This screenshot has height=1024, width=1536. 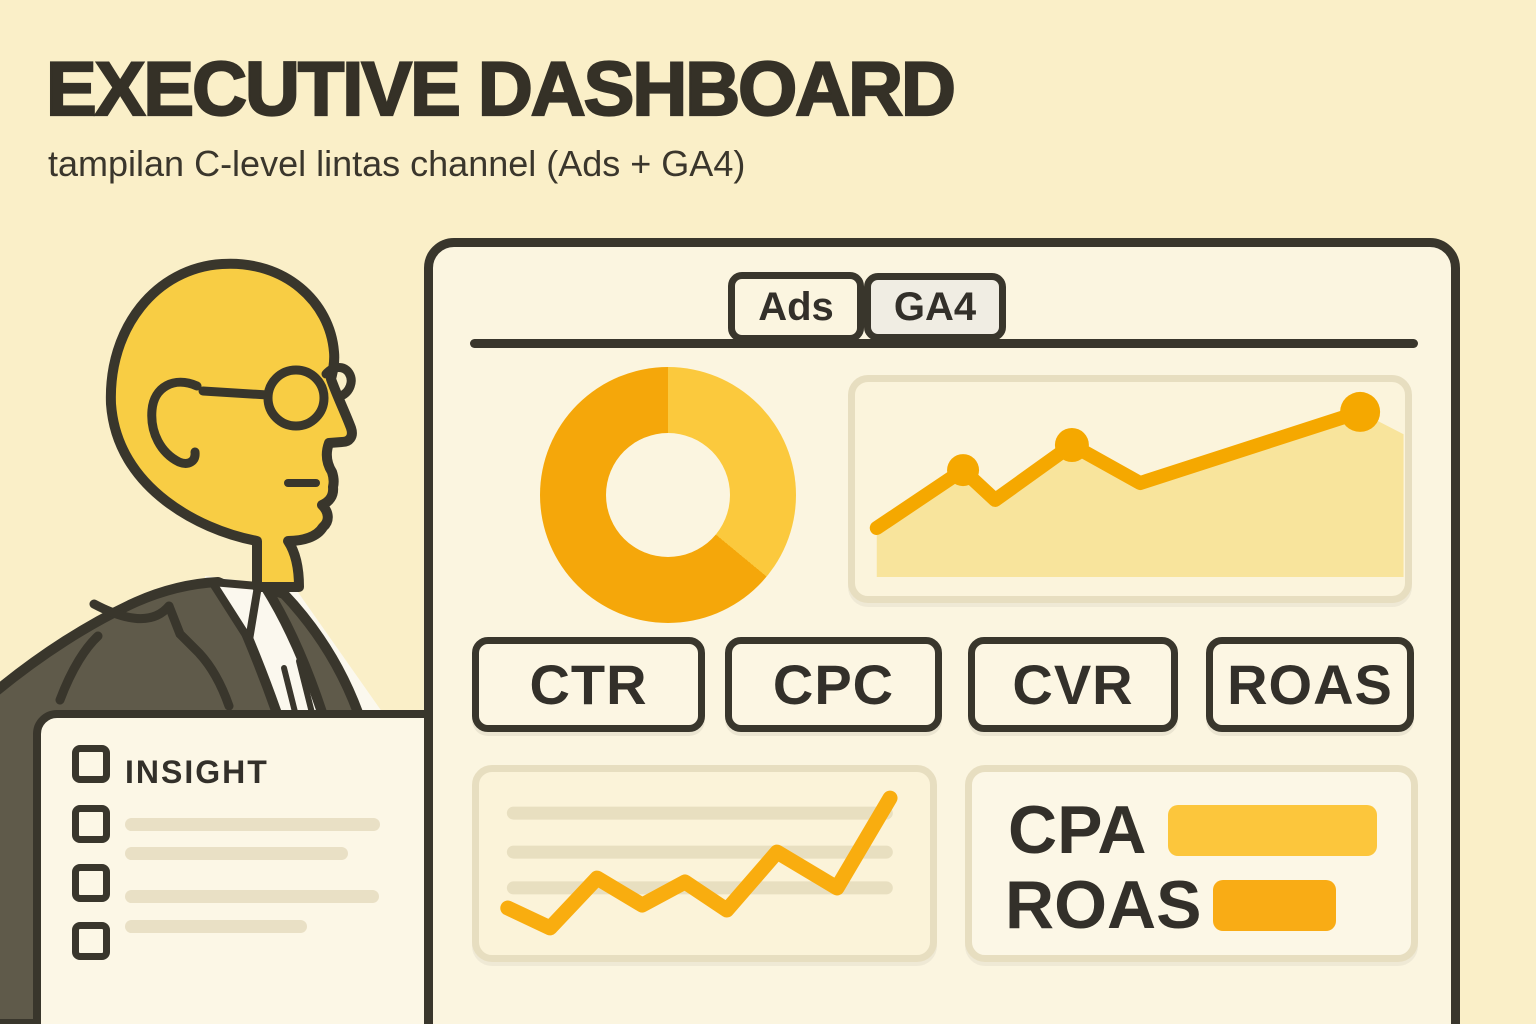 I want to click on insight-panel: INSIGHT, so click(x=233, y=867).